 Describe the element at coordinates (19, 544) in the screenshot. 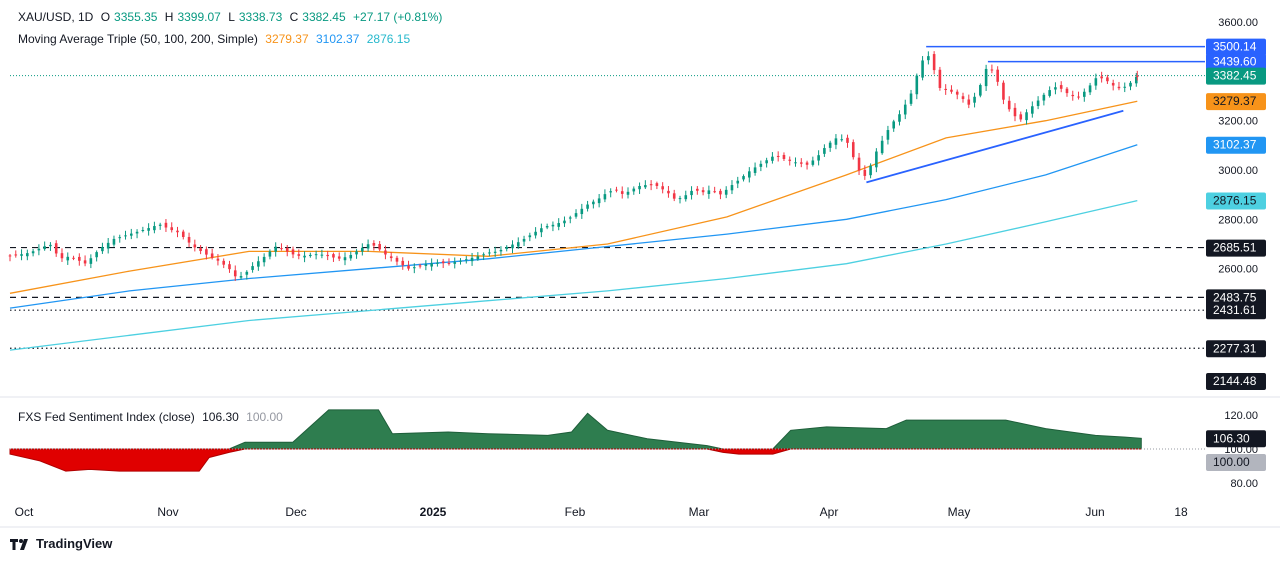

I see `tradingview-logo-icon` at that location.